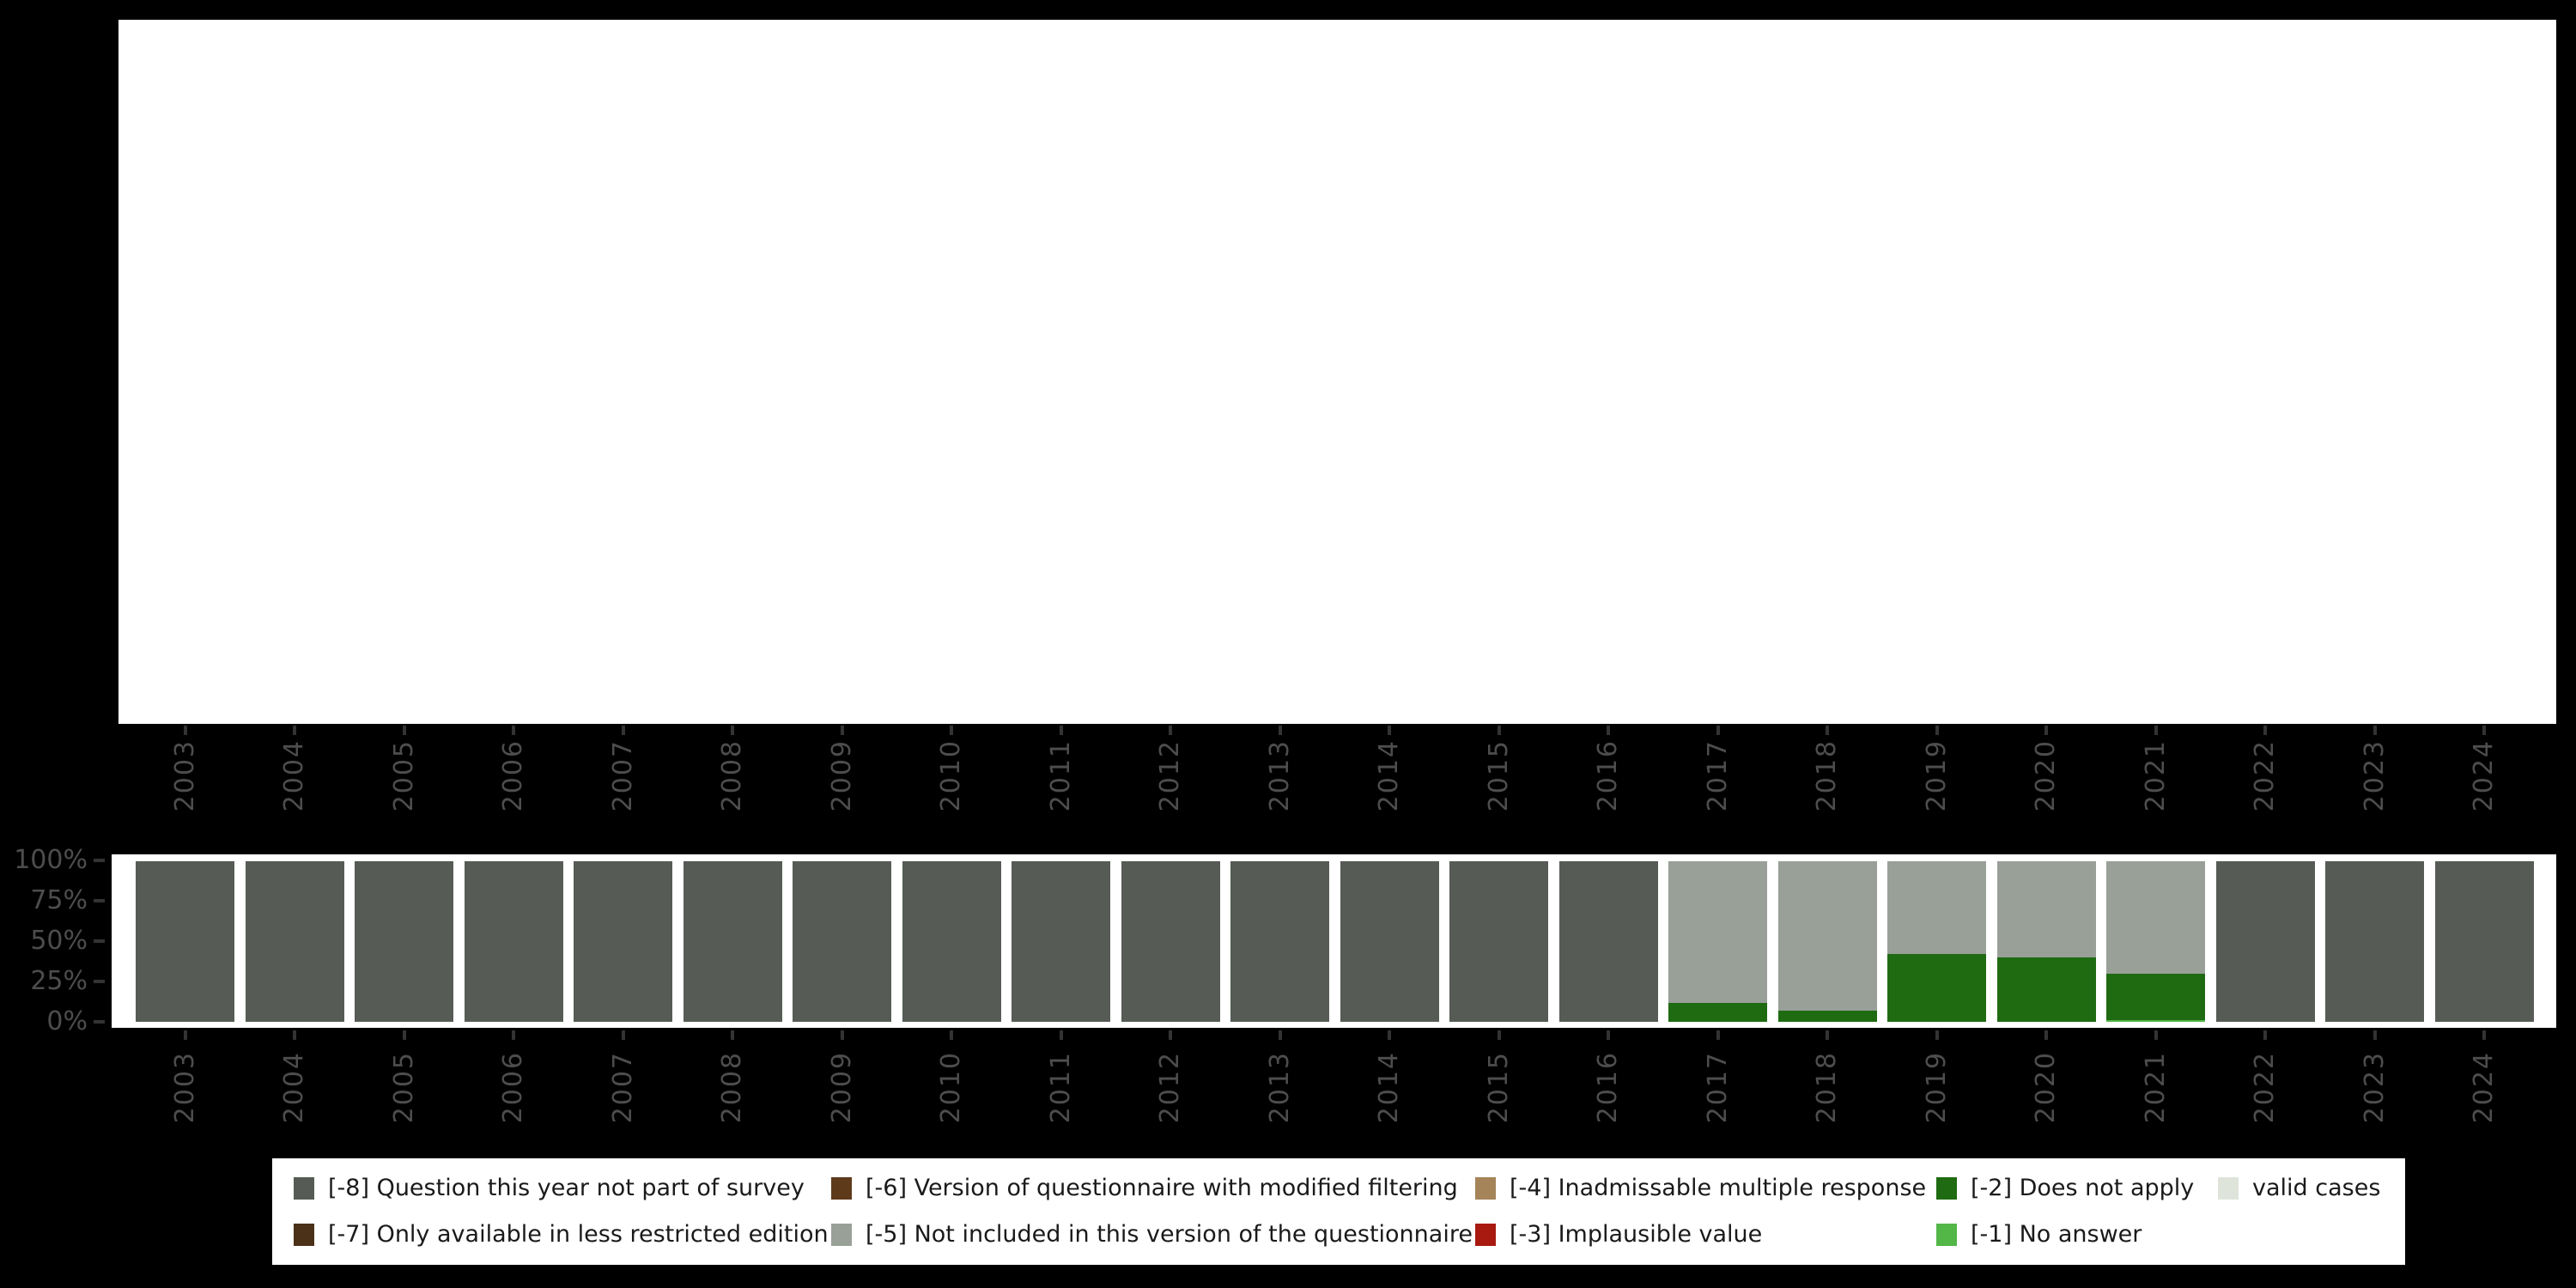  What do you see at coordinates (1389, 941) in the screenshot?
I see `stacked-bar-2014` at bounding box center [1389, 941].